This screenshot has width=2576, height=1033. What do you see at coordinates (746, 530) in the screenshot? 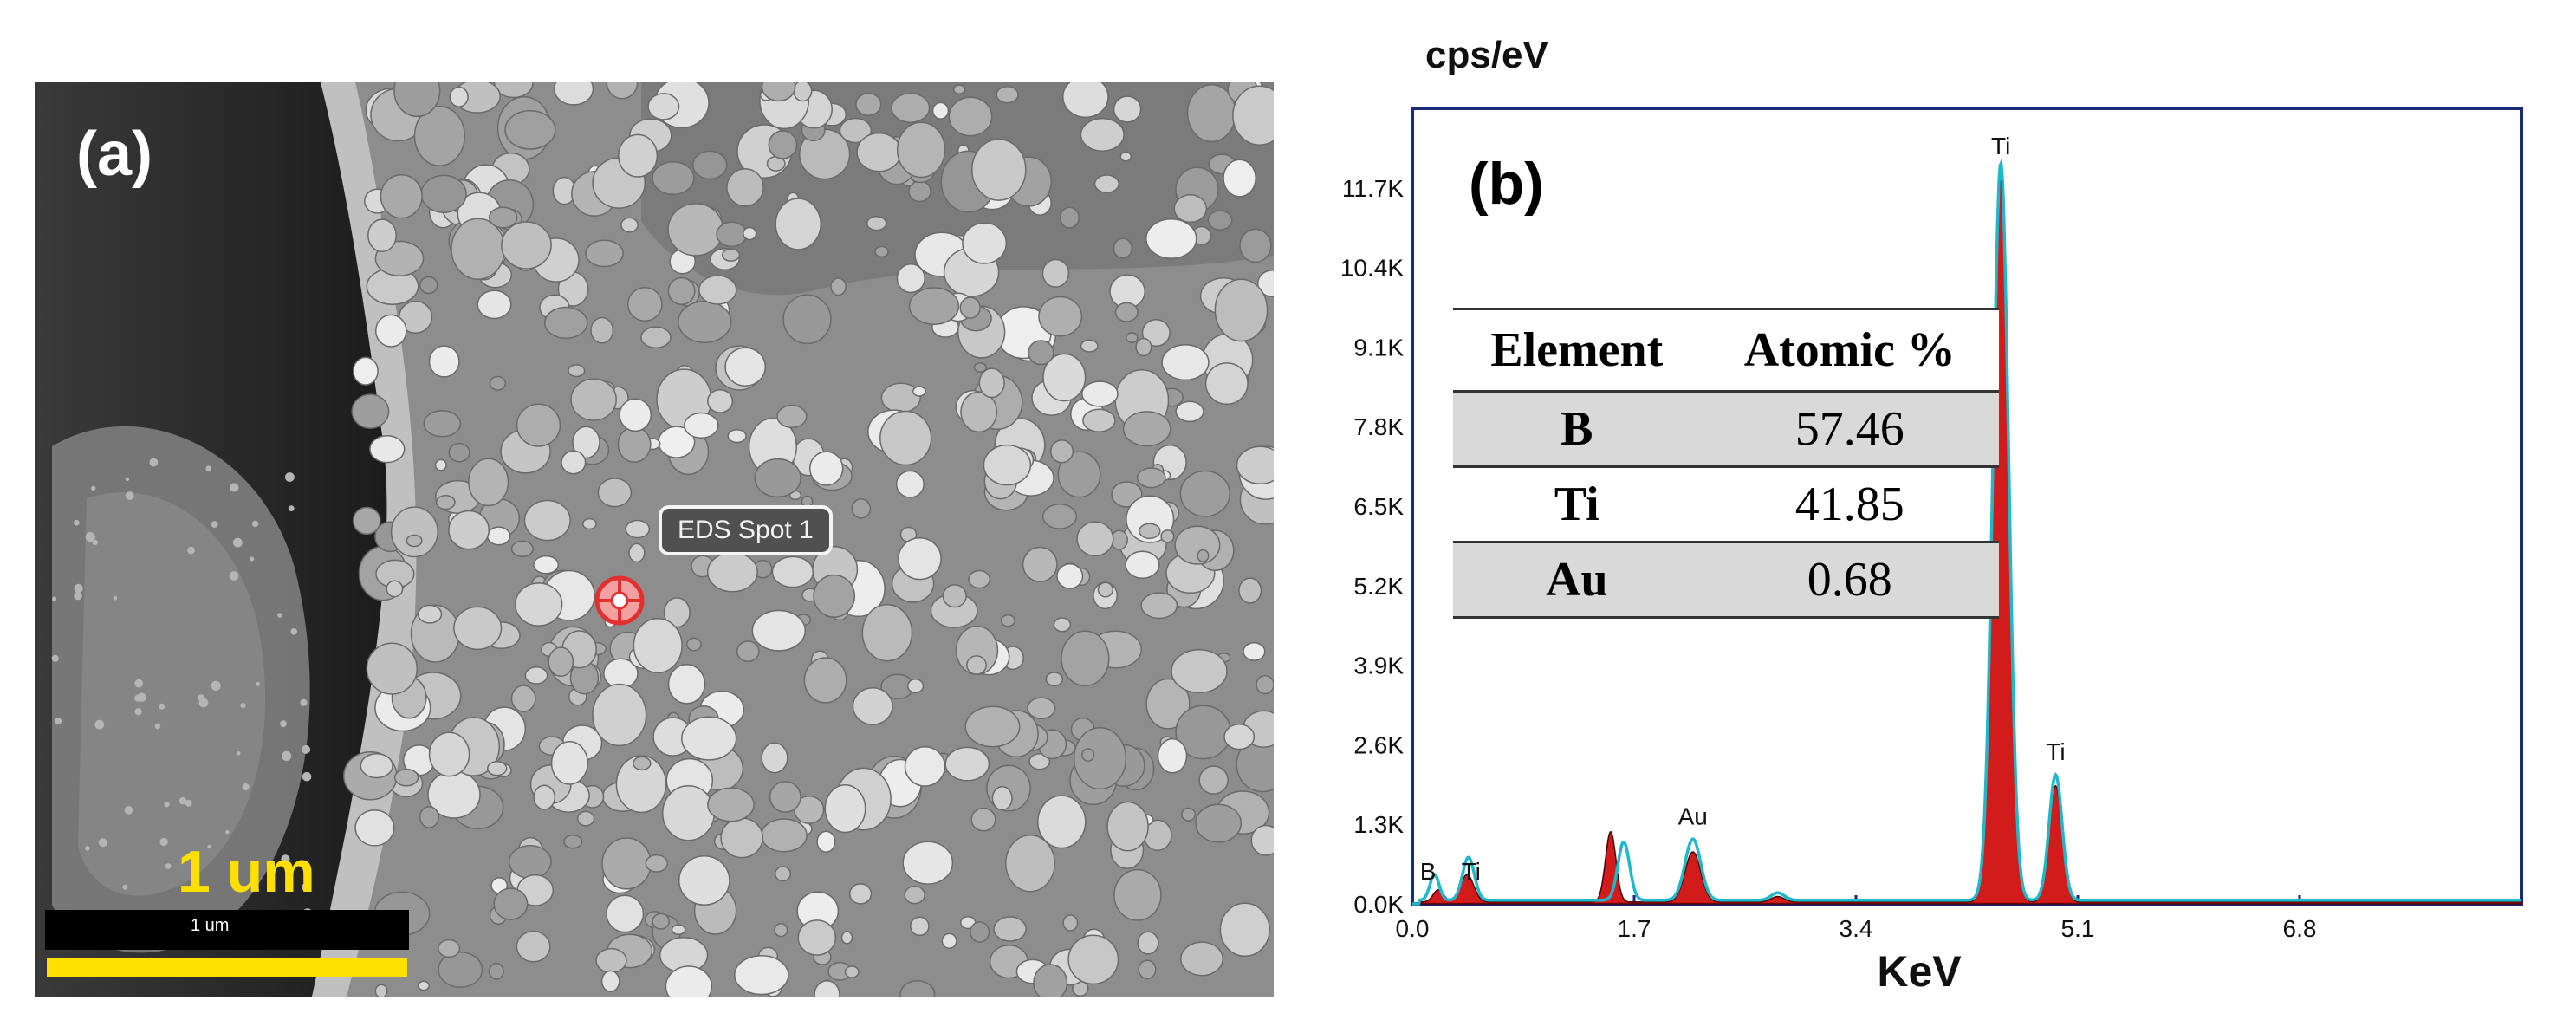
I see `eds-spot-callout: EDS Spot 1` at bounding box center [746, 530].